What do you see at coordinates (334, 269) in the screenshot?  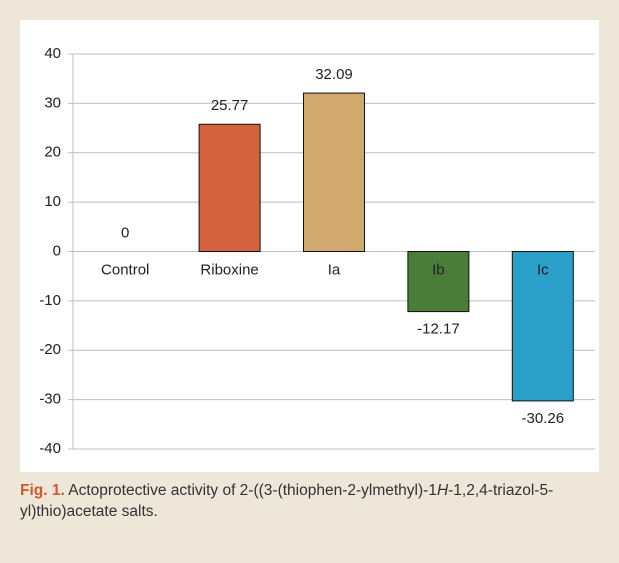 I see `x-tick-label: Ia` at bounding box center [334, 269].